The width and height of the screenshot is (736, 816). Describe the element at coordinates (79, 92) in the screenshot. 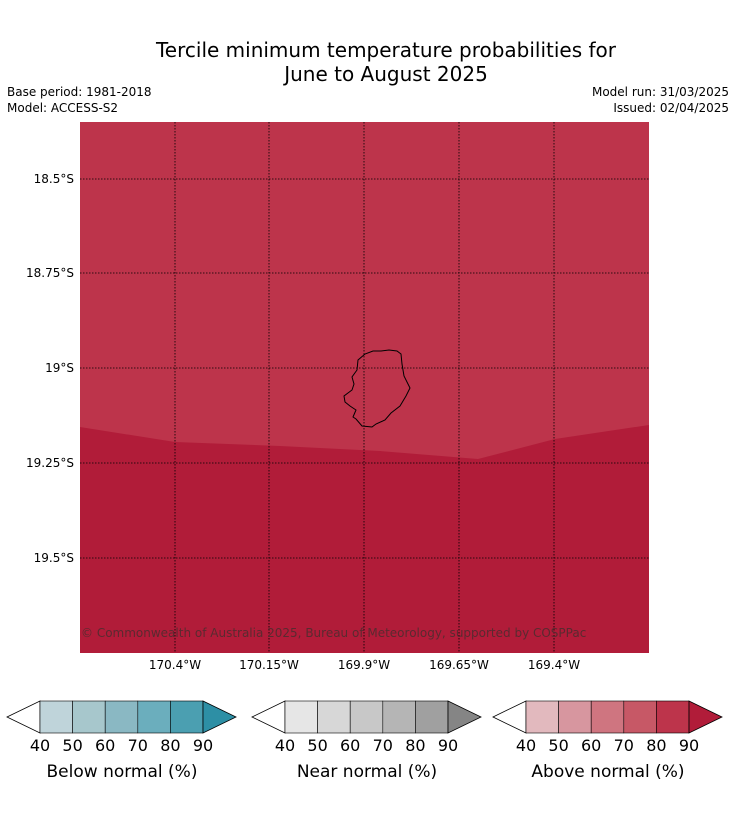

I see `base-period: Base period: 1981-2018` at that location.